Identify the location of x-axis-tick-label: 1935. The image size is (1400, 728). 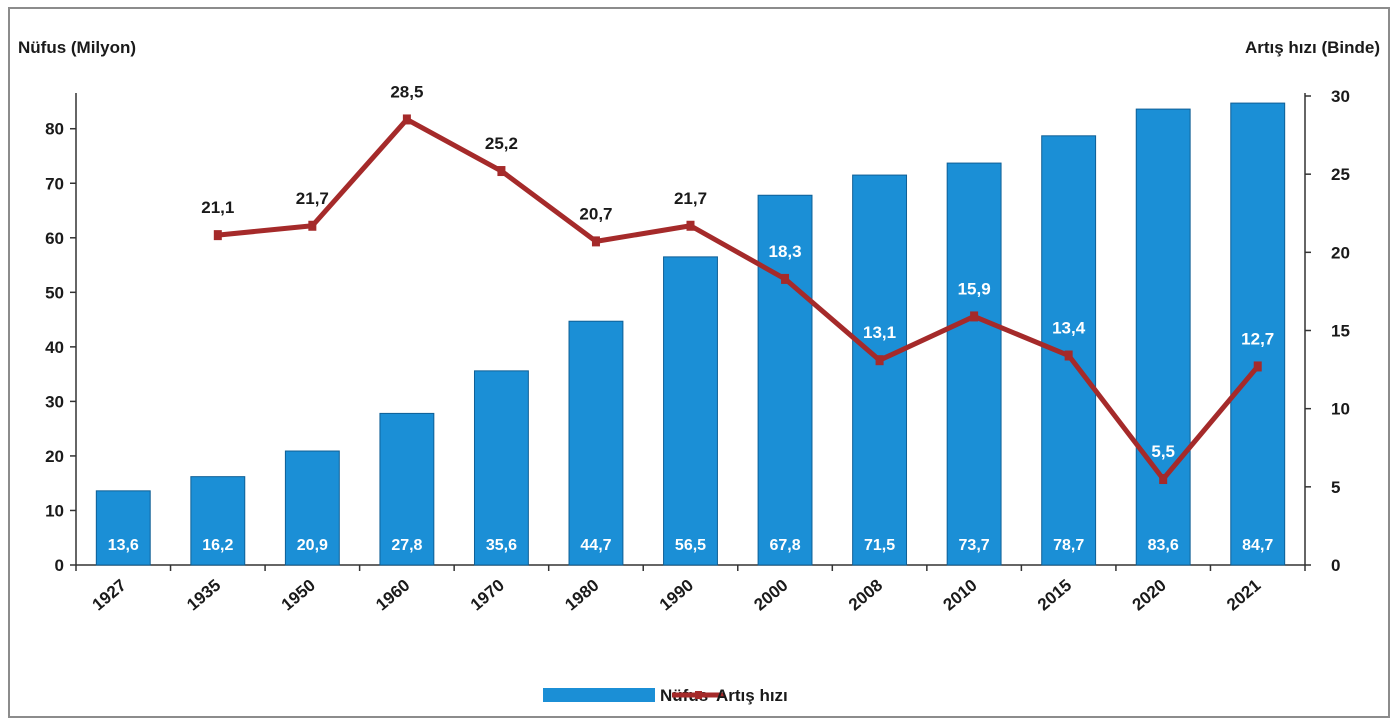
(203, 595).